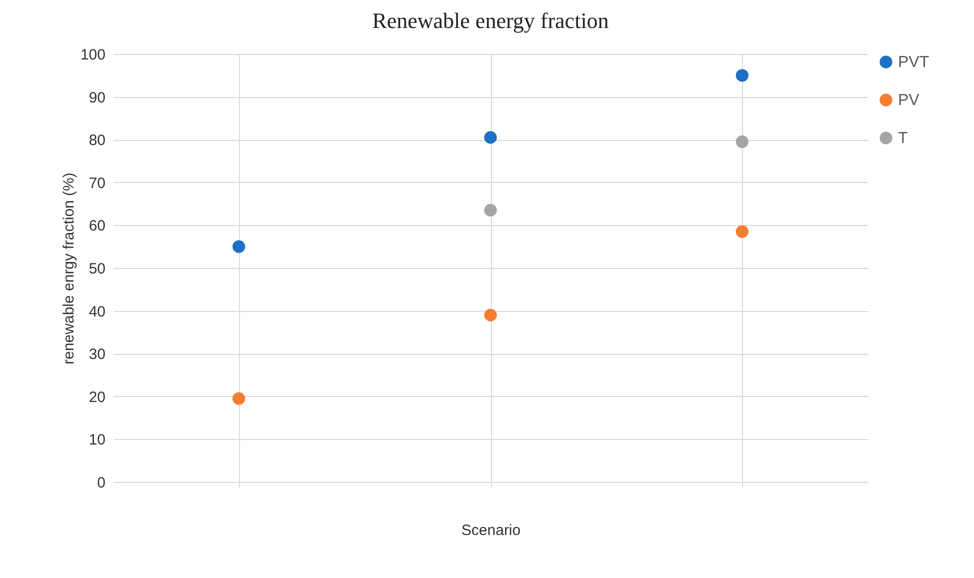  I want to click on y-tick-label: 80, so click(97, 141).